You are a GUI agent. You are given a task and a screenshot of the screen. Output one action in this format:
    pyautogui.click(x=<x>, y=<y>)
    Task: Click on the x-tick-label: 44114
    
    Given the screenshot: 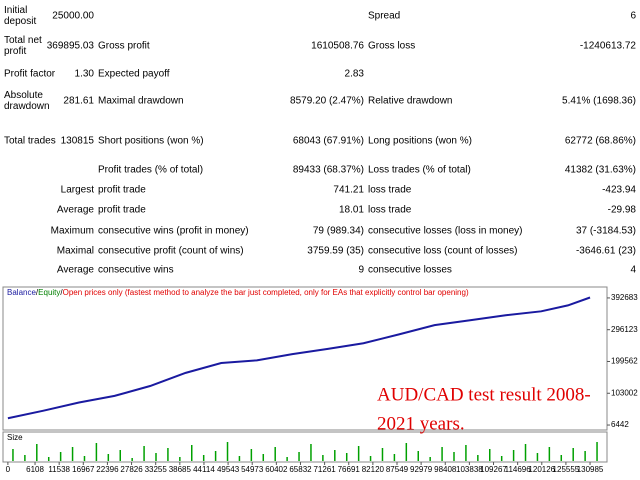 What is the action you would take?
    pyautogui.click(x=204, y=469)
    